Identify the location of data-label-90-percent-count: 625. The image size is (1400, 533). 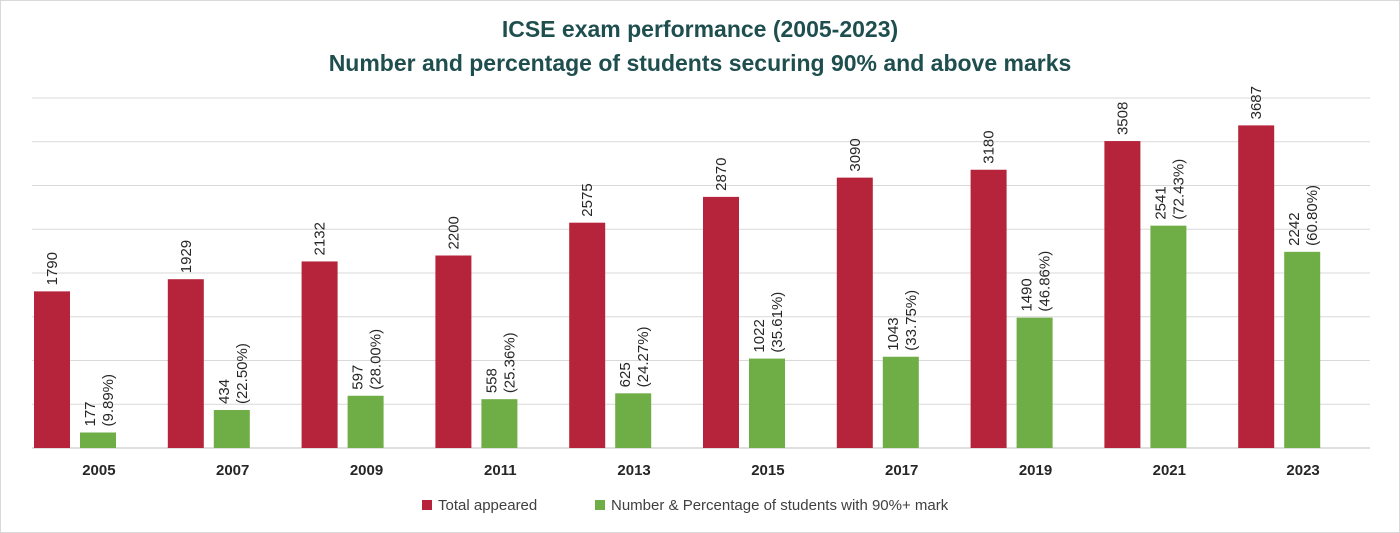
(625, 374).